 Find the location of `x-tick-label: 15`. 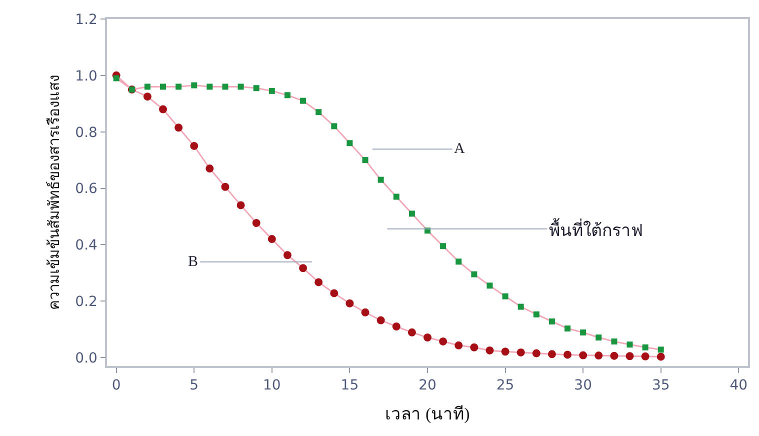

x-tick-label: 15 is located at coordinates (349, 386).